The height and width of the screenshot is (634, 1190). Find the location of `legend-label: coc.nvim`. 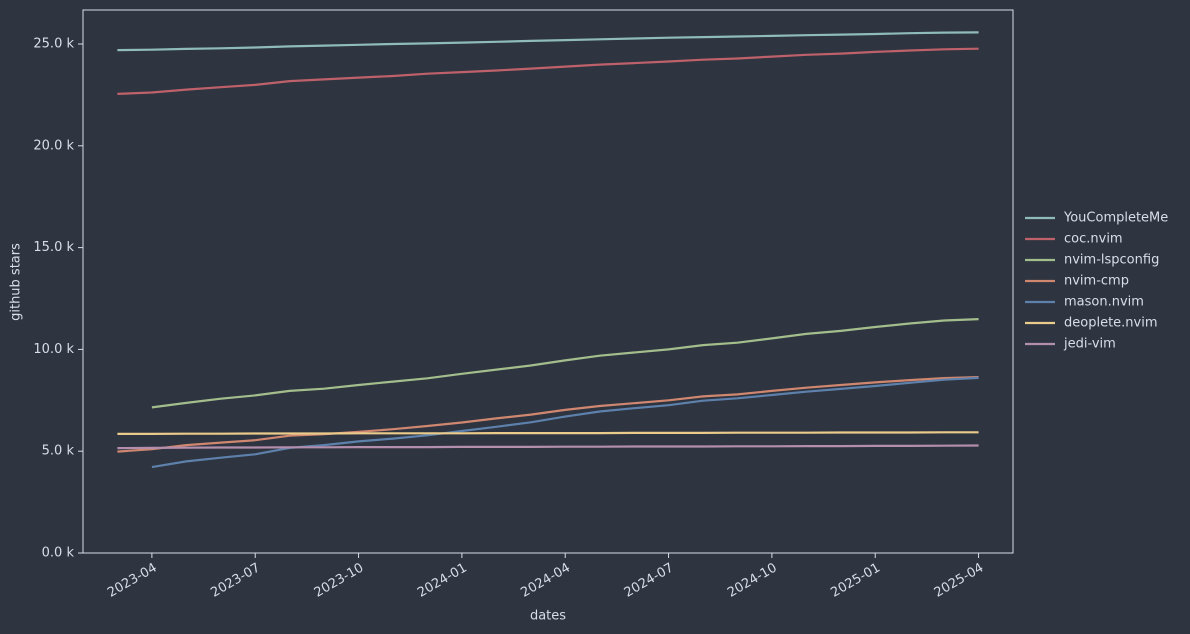

legend-label: coc.nvim is located at coordinates (1093, 239).